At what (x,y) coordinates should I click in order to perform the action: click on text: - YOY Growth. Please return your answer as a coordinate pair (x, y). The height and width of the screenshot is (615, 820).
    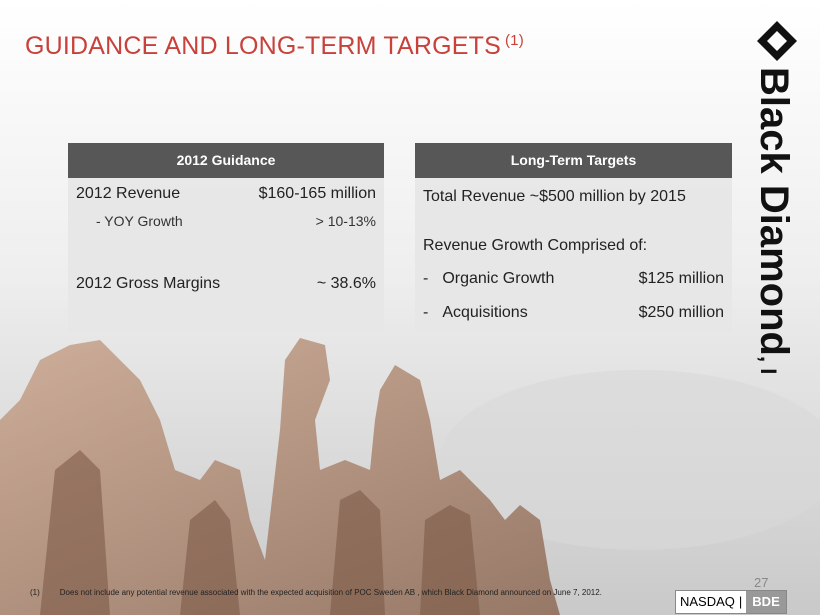
    Looking at the image, I should click on (139, 221).